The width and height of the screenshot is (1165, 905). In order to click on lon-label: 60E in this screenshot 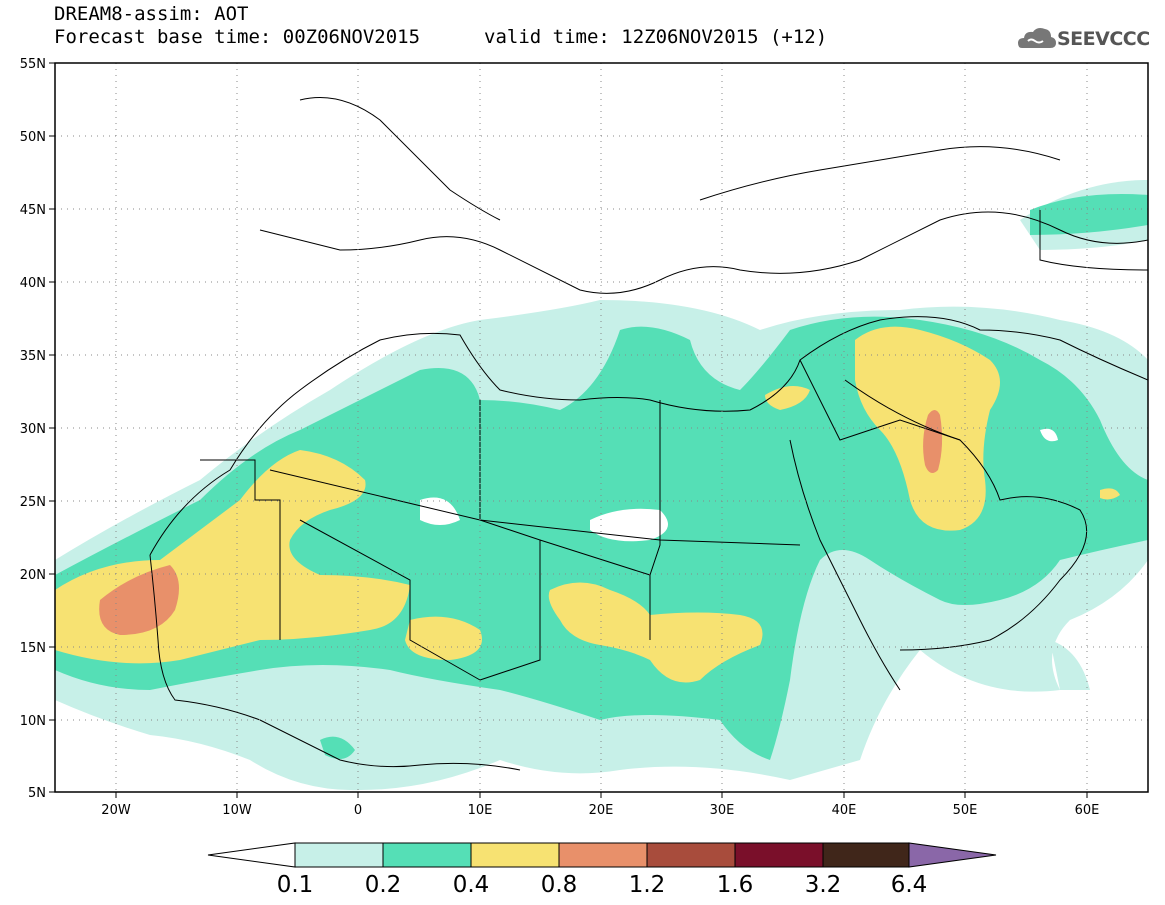, I will do `click(1087, 810)`.